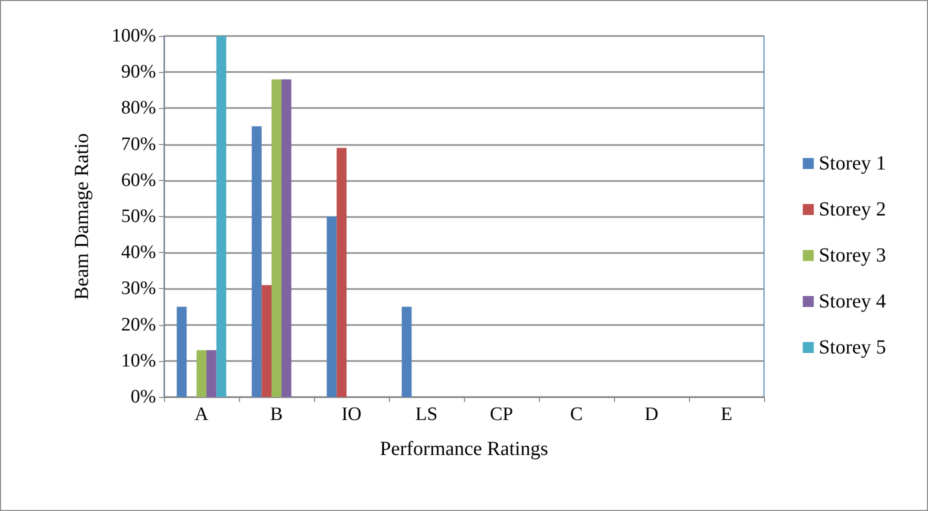  I want to click on y-tick-label: 90%, so click(138, 72).